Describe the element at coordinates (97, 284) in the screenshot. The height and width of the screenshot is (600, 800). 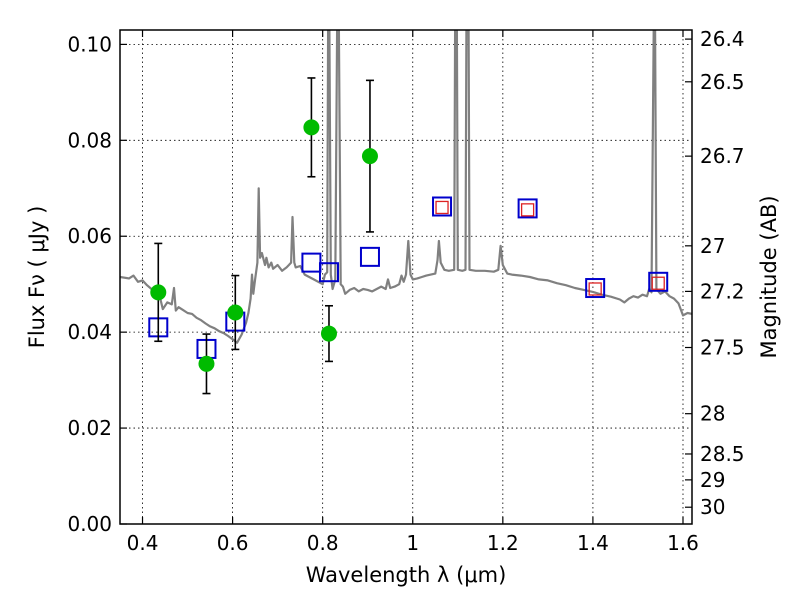
I see `y-ticks: 0.00 0.02 0.04 0.06 0.08 0.10` at that location.